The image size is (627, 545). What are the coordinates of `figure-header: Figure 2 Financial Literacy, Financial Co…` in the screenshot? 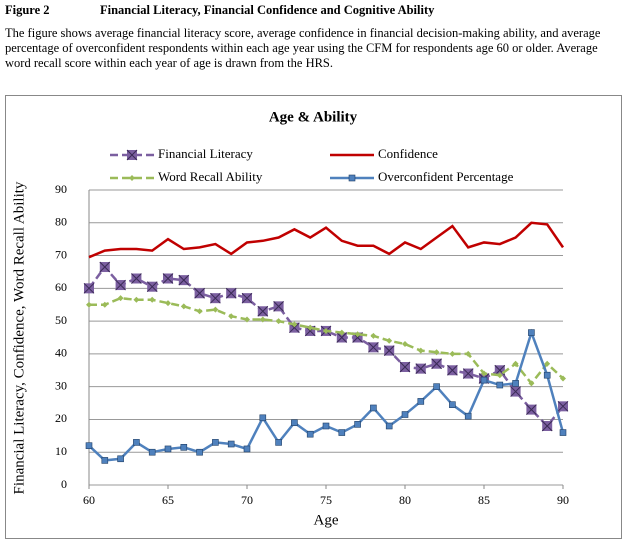 It's located at (312, 37).